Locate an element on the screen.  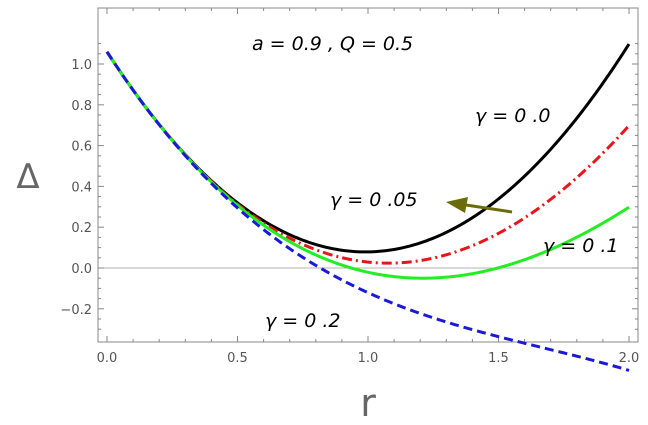
y-tick-label: 0.8 is located at coordinates (81, 106).